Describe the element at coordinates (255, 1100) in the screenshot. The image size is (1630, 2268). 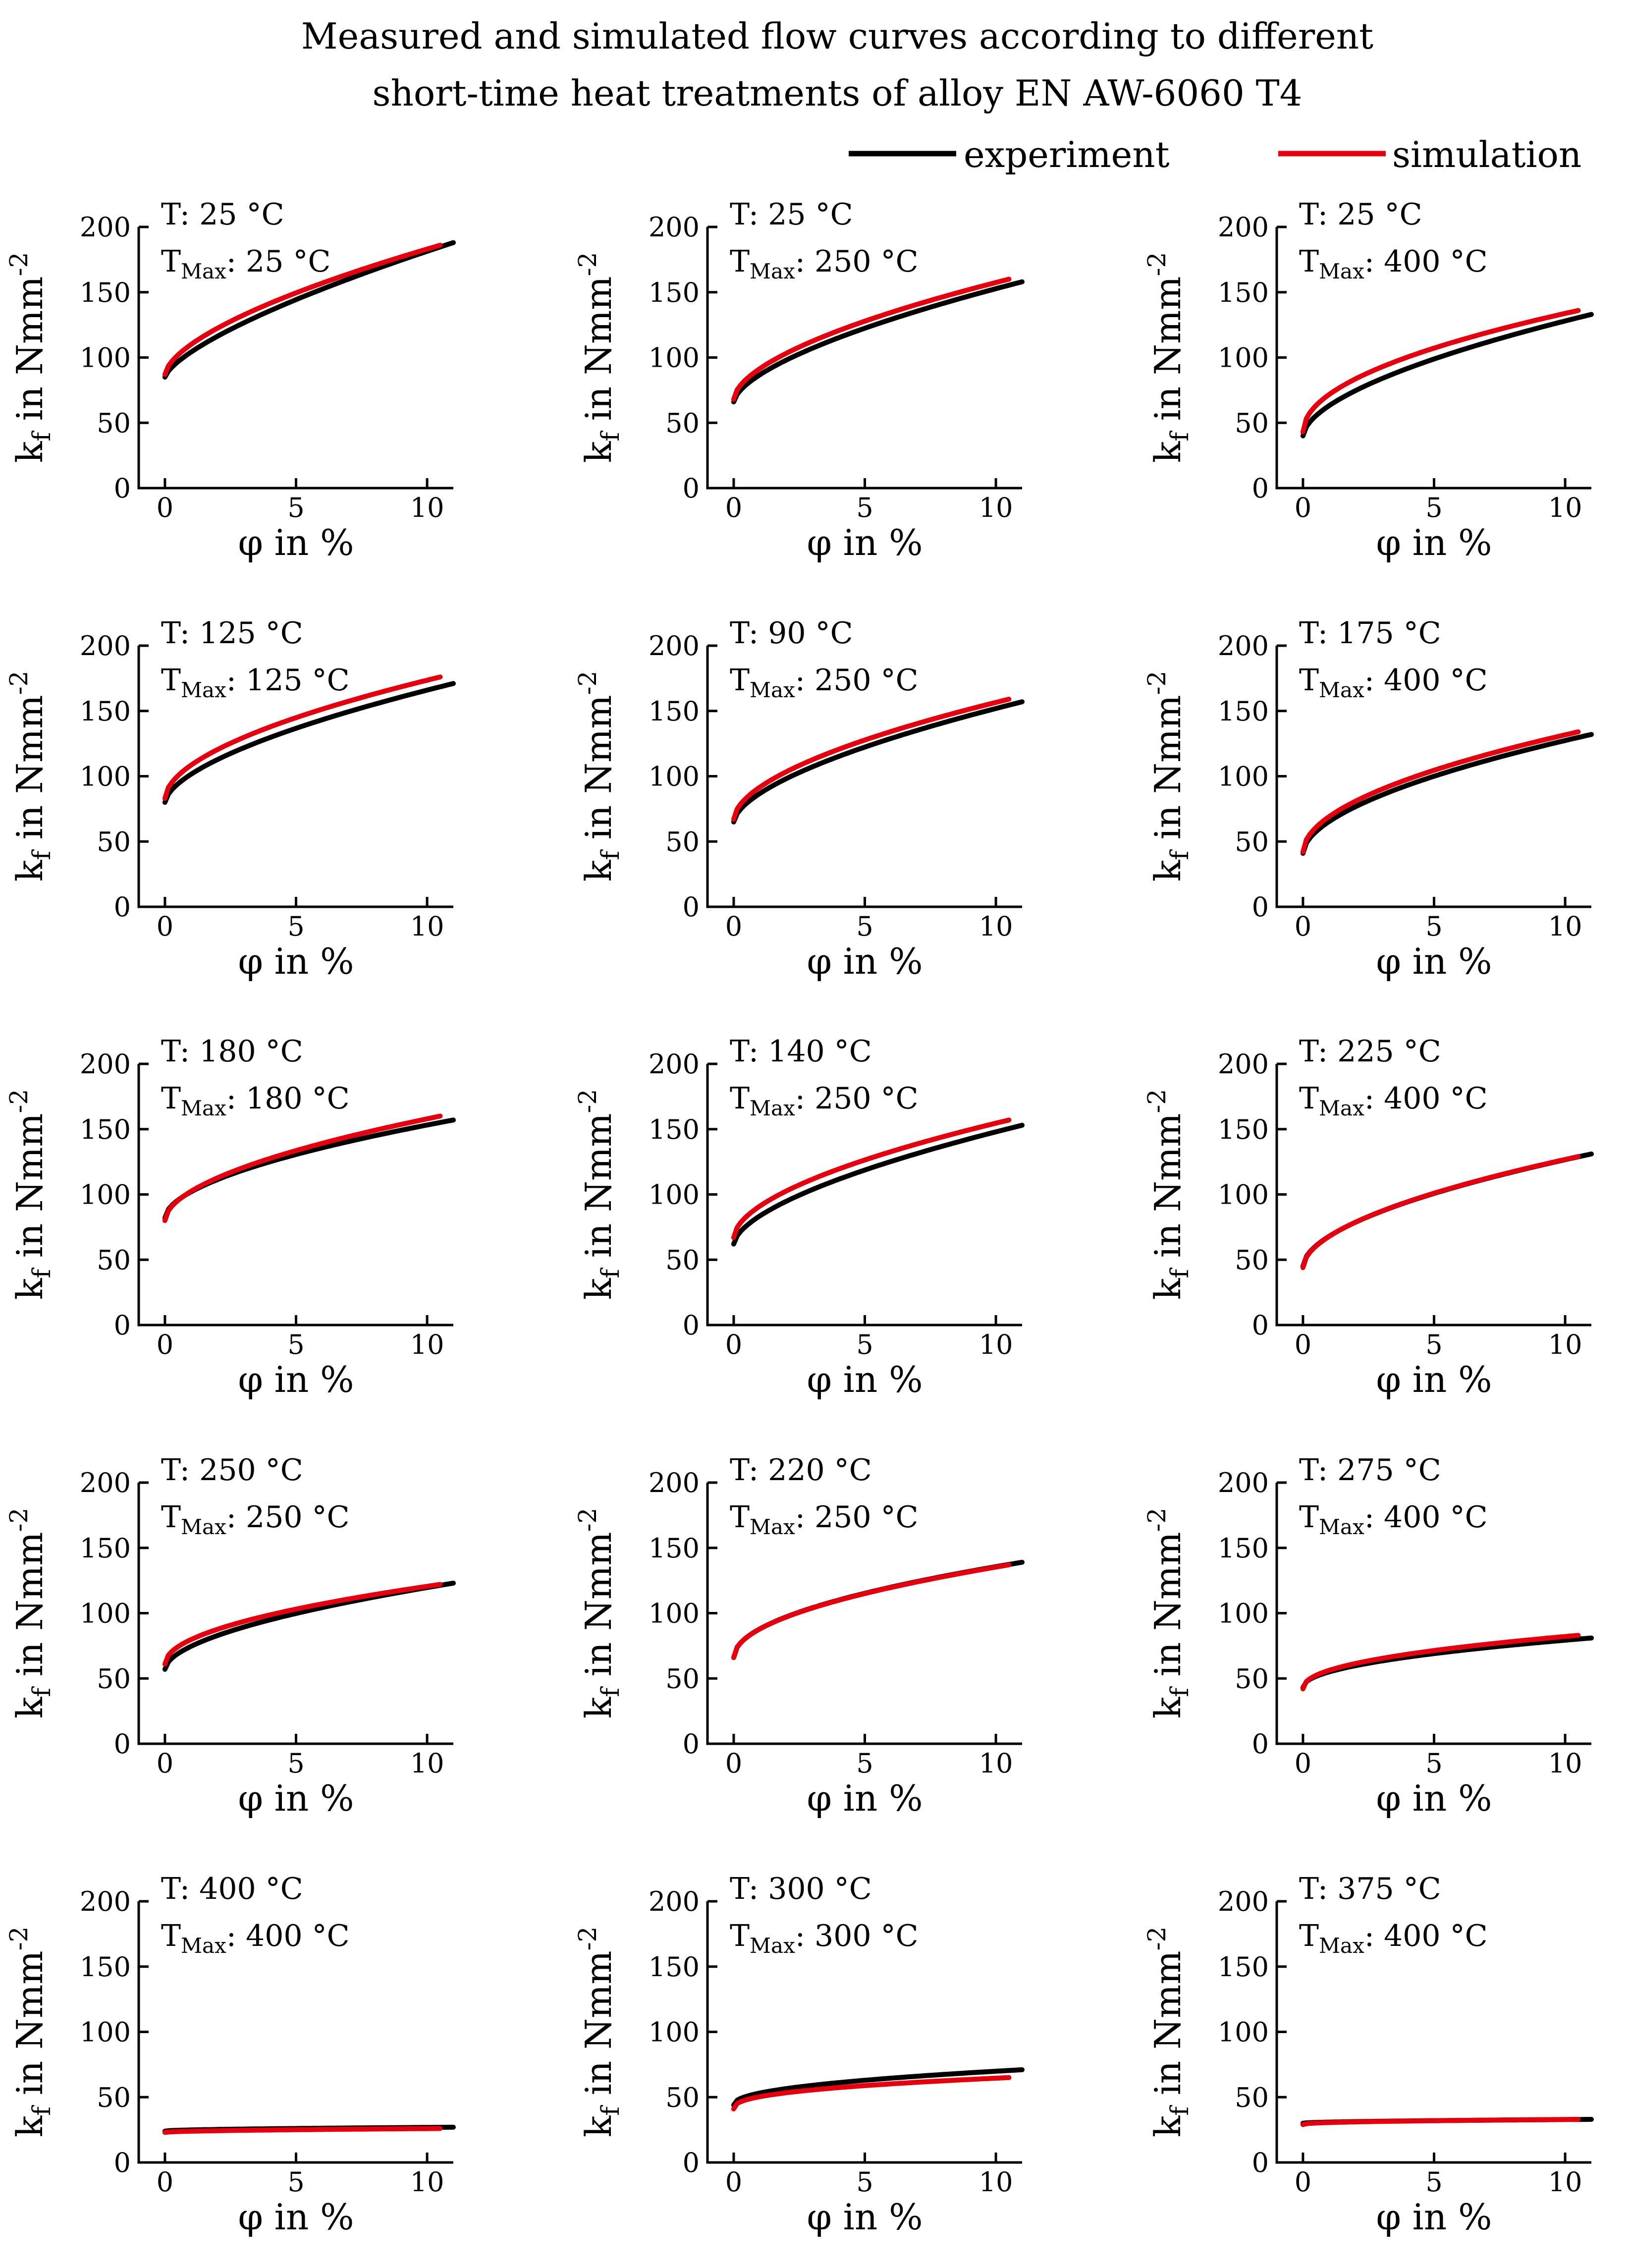
I see `max-temperature-label: TMax: 180 °C` at that location.